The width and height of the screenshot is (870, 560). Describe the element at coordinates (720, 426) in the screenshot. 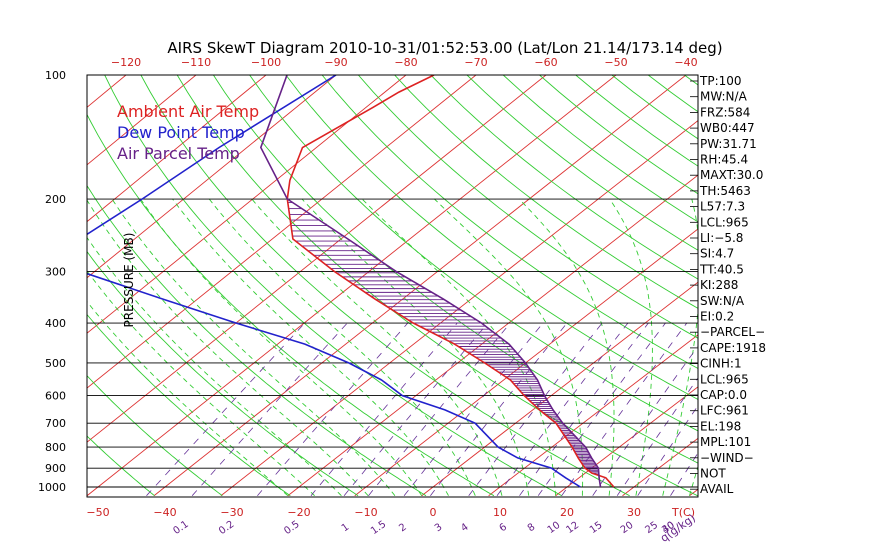

I see `index-entry: EL:198` at that location.